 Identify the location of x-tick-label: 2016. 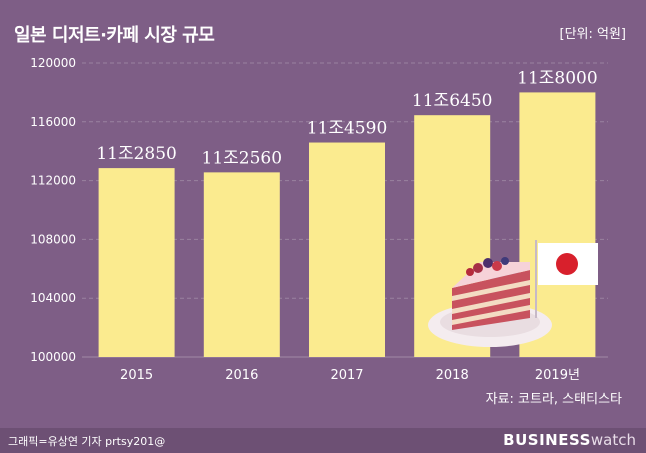
(241, 375).